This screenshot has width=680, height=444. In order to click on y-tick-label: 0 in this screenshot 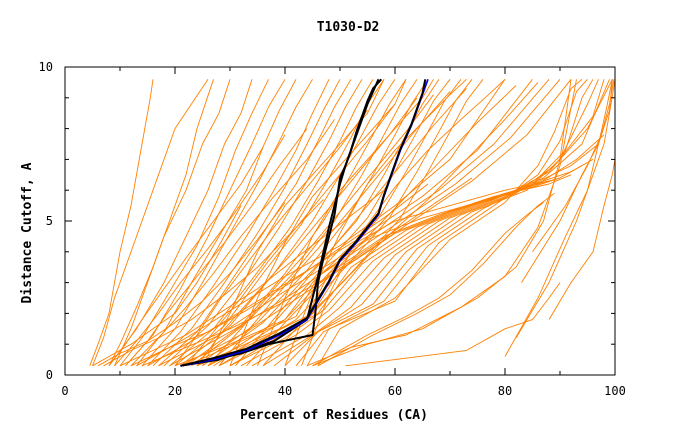, I will do `click(49, 375)`.